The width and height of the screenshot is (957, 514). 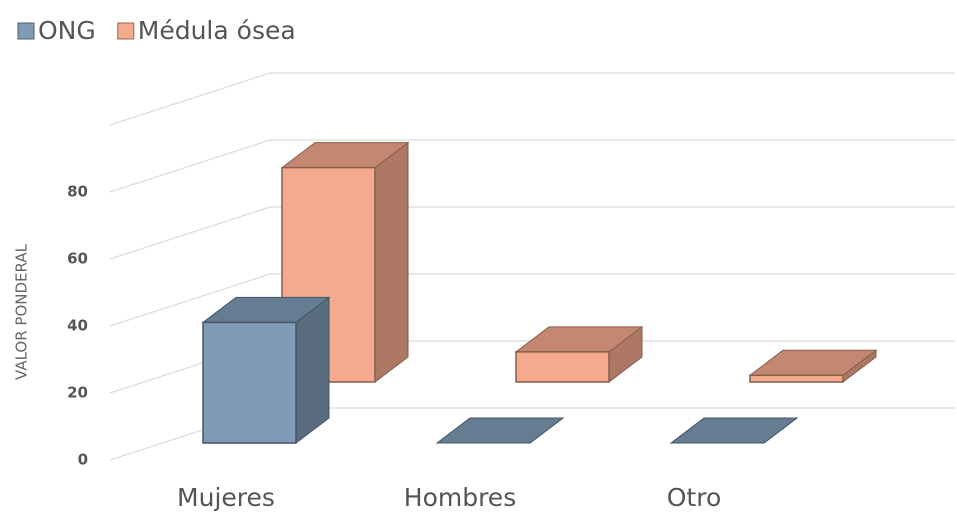 I want to click on x-tick-label: Mujeres, so click(x=226, y=497).